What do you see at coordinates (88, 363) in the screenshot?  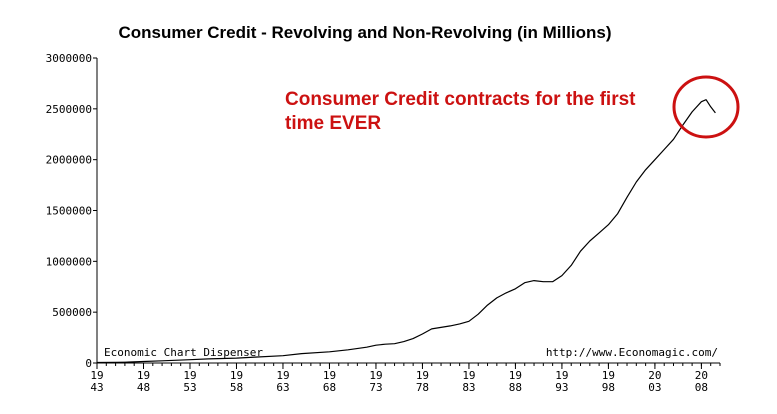 I see `y-tick-label: 0` at bounding box center [88, 363].